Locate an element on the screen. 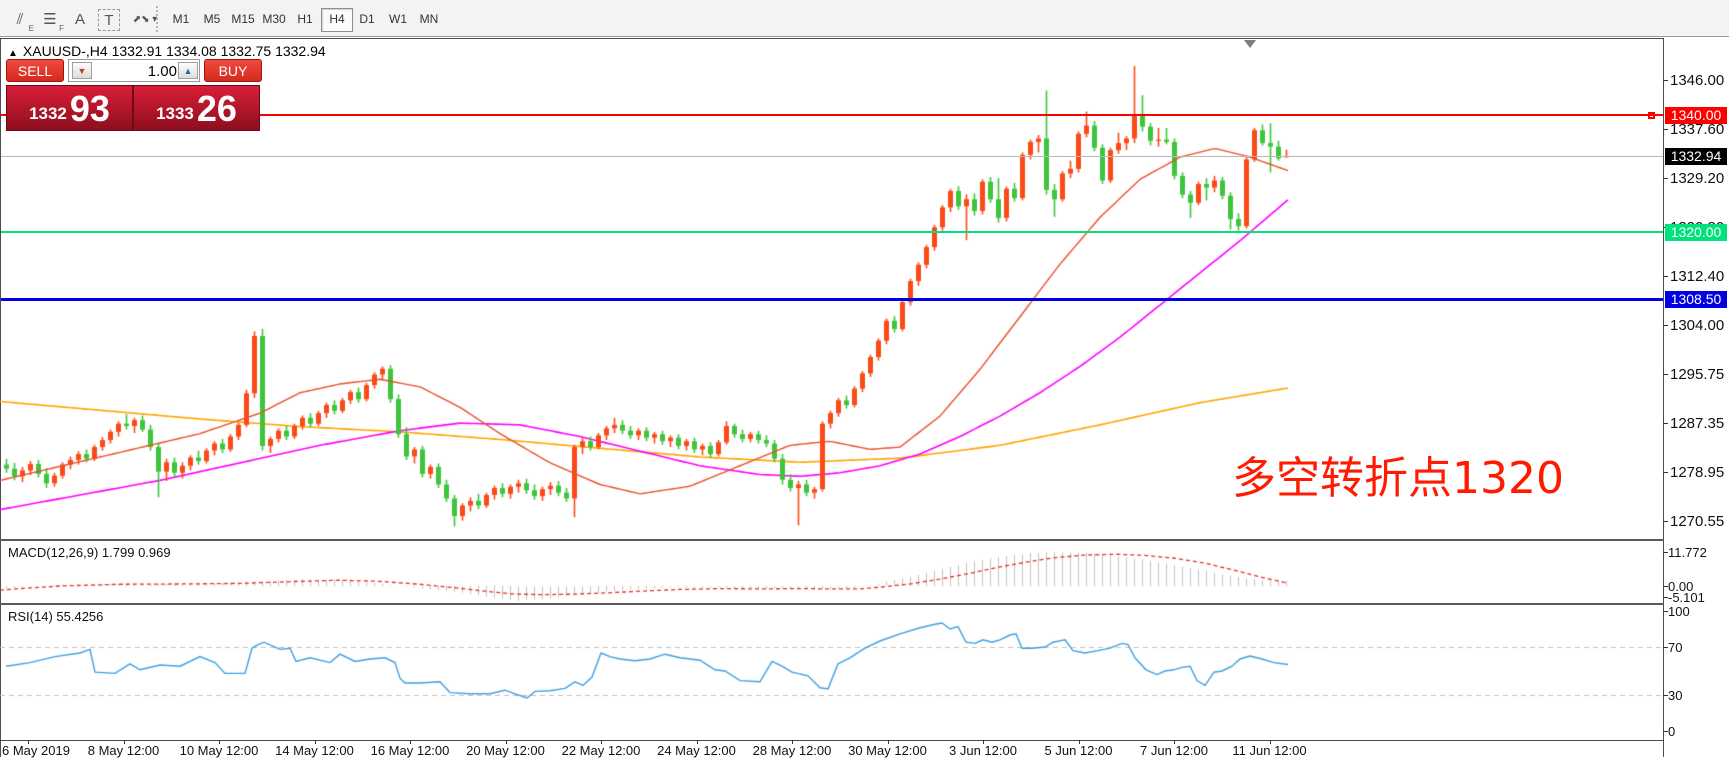  volume-increase-button: ▲ is located at coordinates (188, 70).